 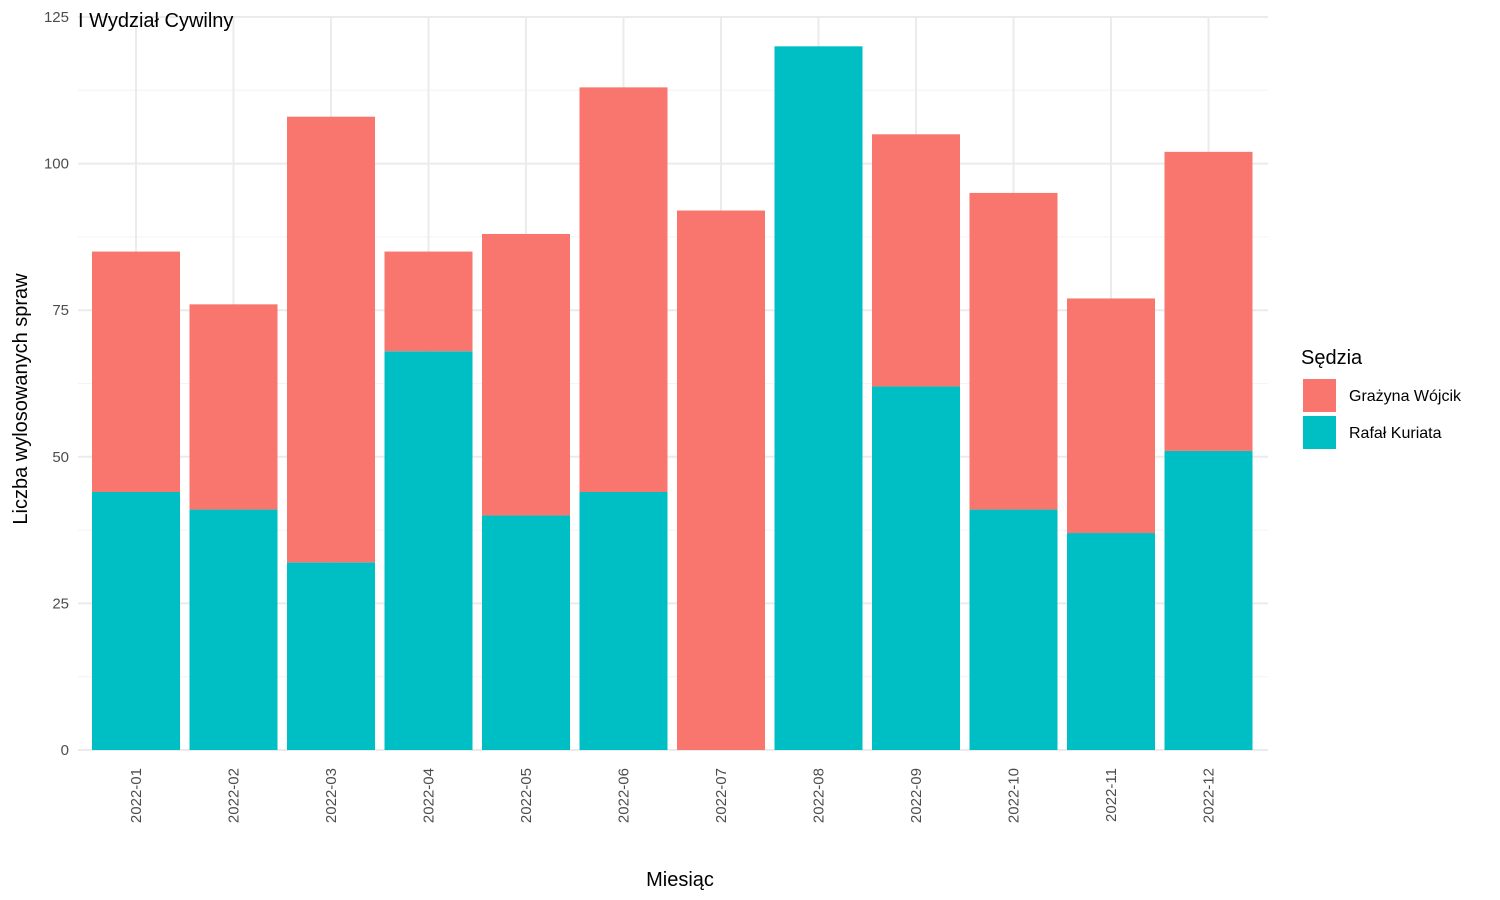 What do you see at coordinates (1209, 795) in the screenshot?
I see `x-tick-label: 2022-12` at bounding box center [1209, 795].